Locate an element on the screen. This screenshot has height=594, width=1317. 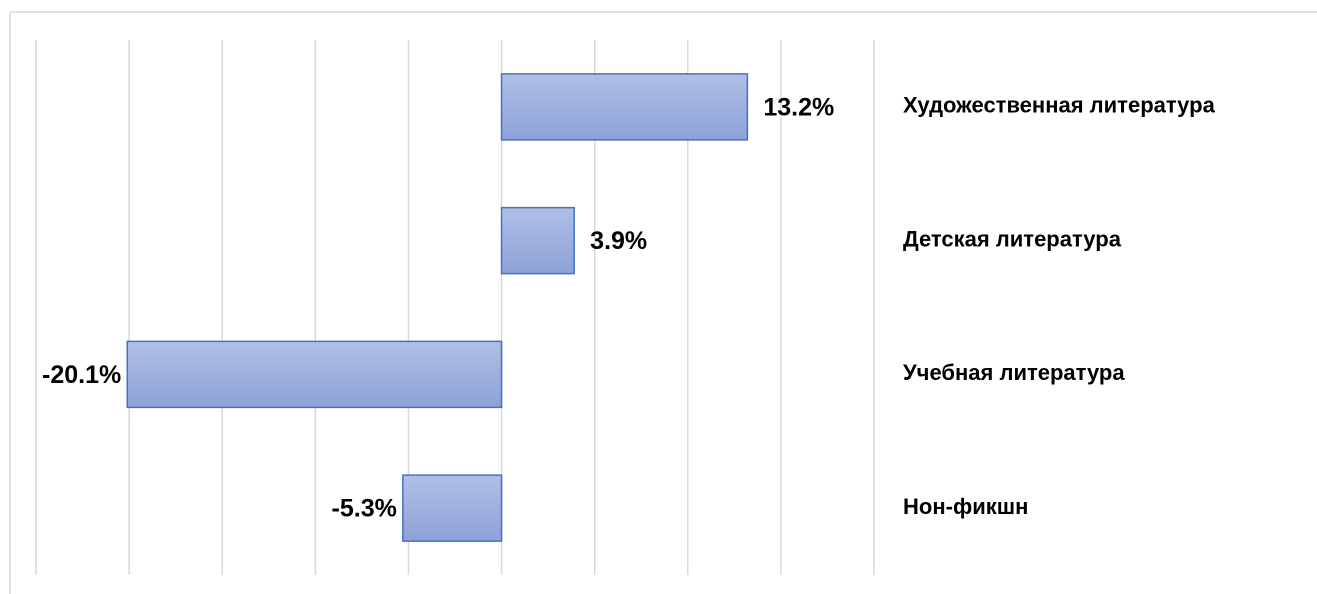
category-label: Художественная литература is located at coordinates (1059, 105).